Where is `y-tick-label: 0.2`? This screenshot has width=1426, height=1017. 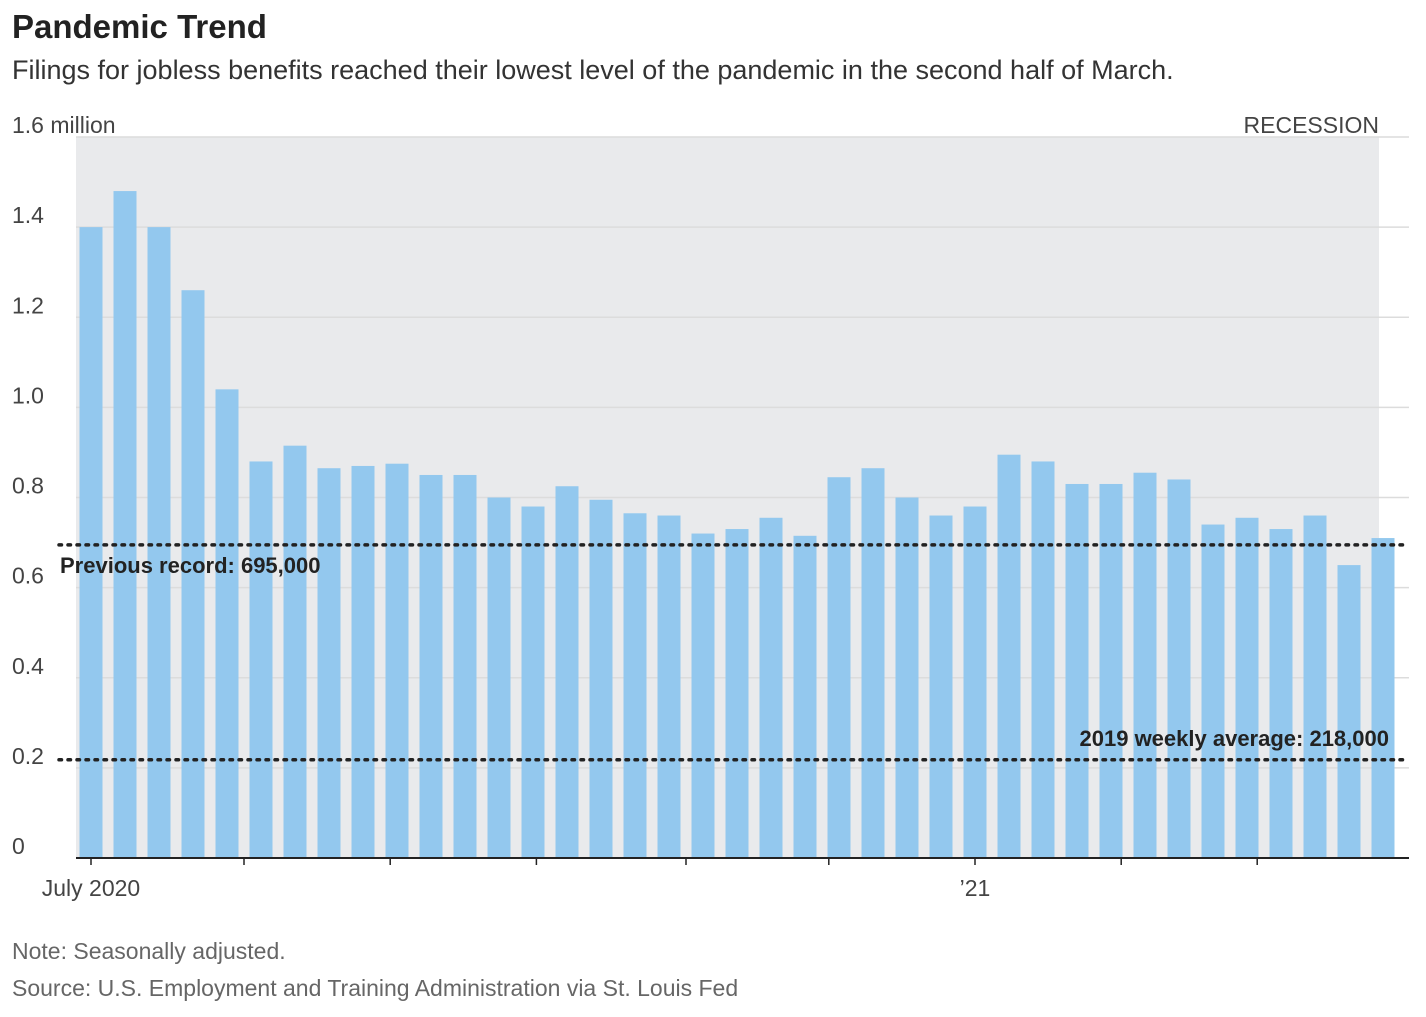
y-tick-label: 0.2 is located at coordinates (28, 756).